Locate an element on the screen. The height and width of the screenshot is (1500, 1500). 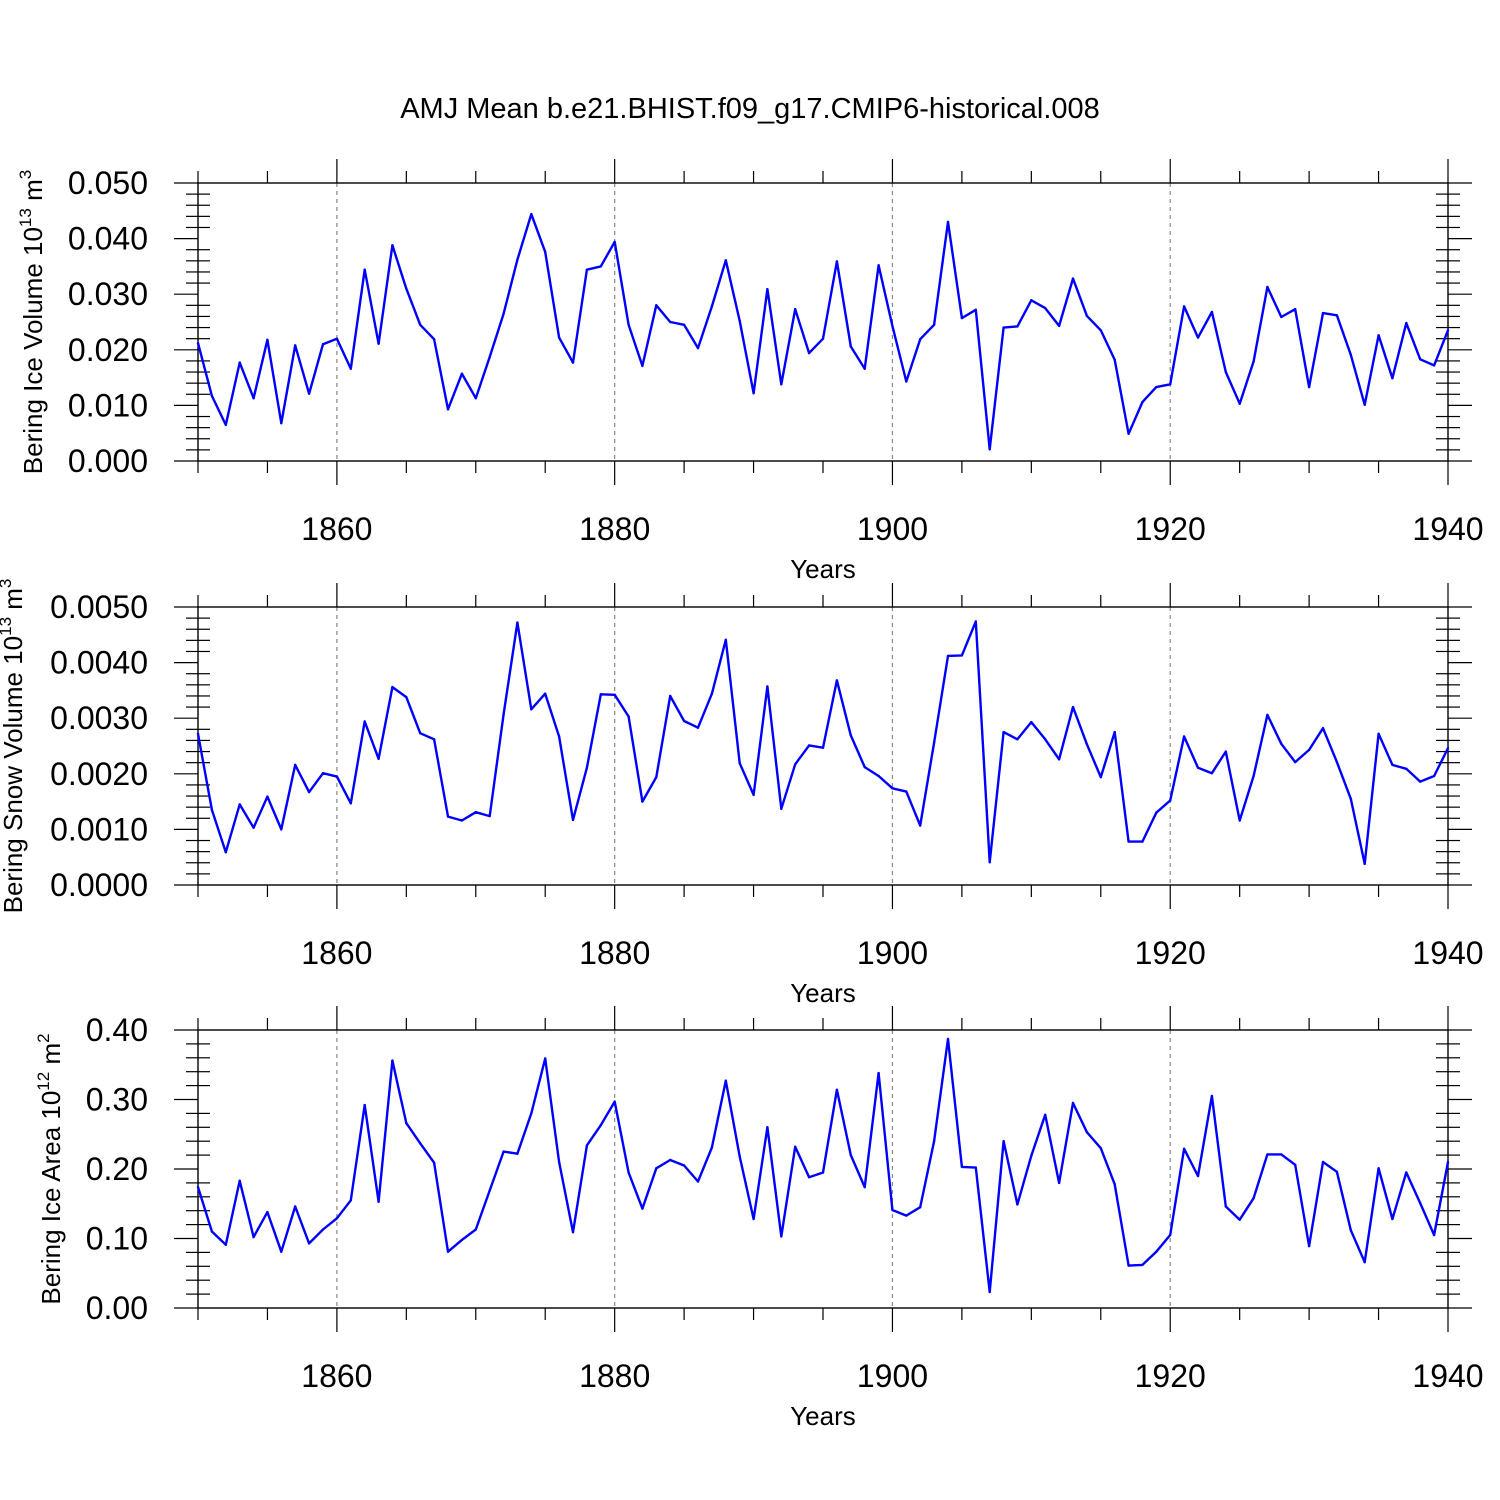
y-tick-label: 0.30 is located at coordinates (117, 1100).